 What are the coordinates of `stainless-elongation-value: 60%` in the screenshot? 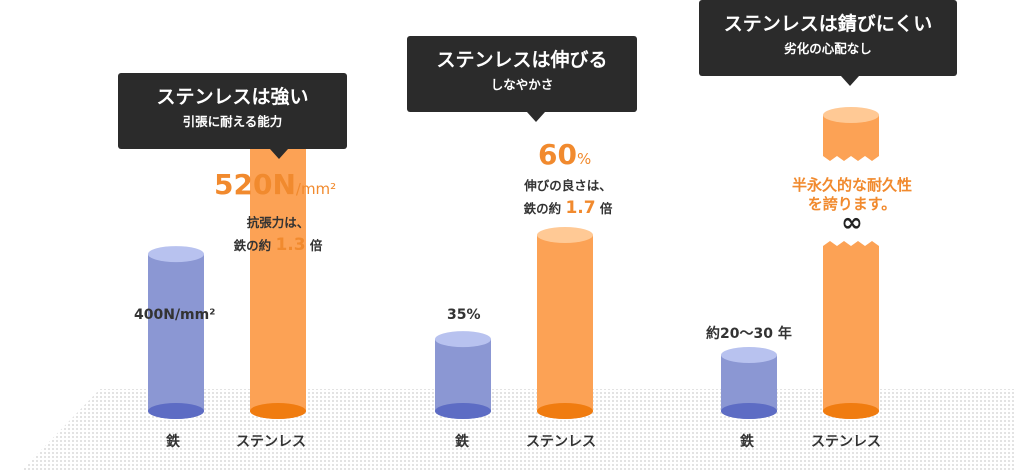 It's located at (578, 157).